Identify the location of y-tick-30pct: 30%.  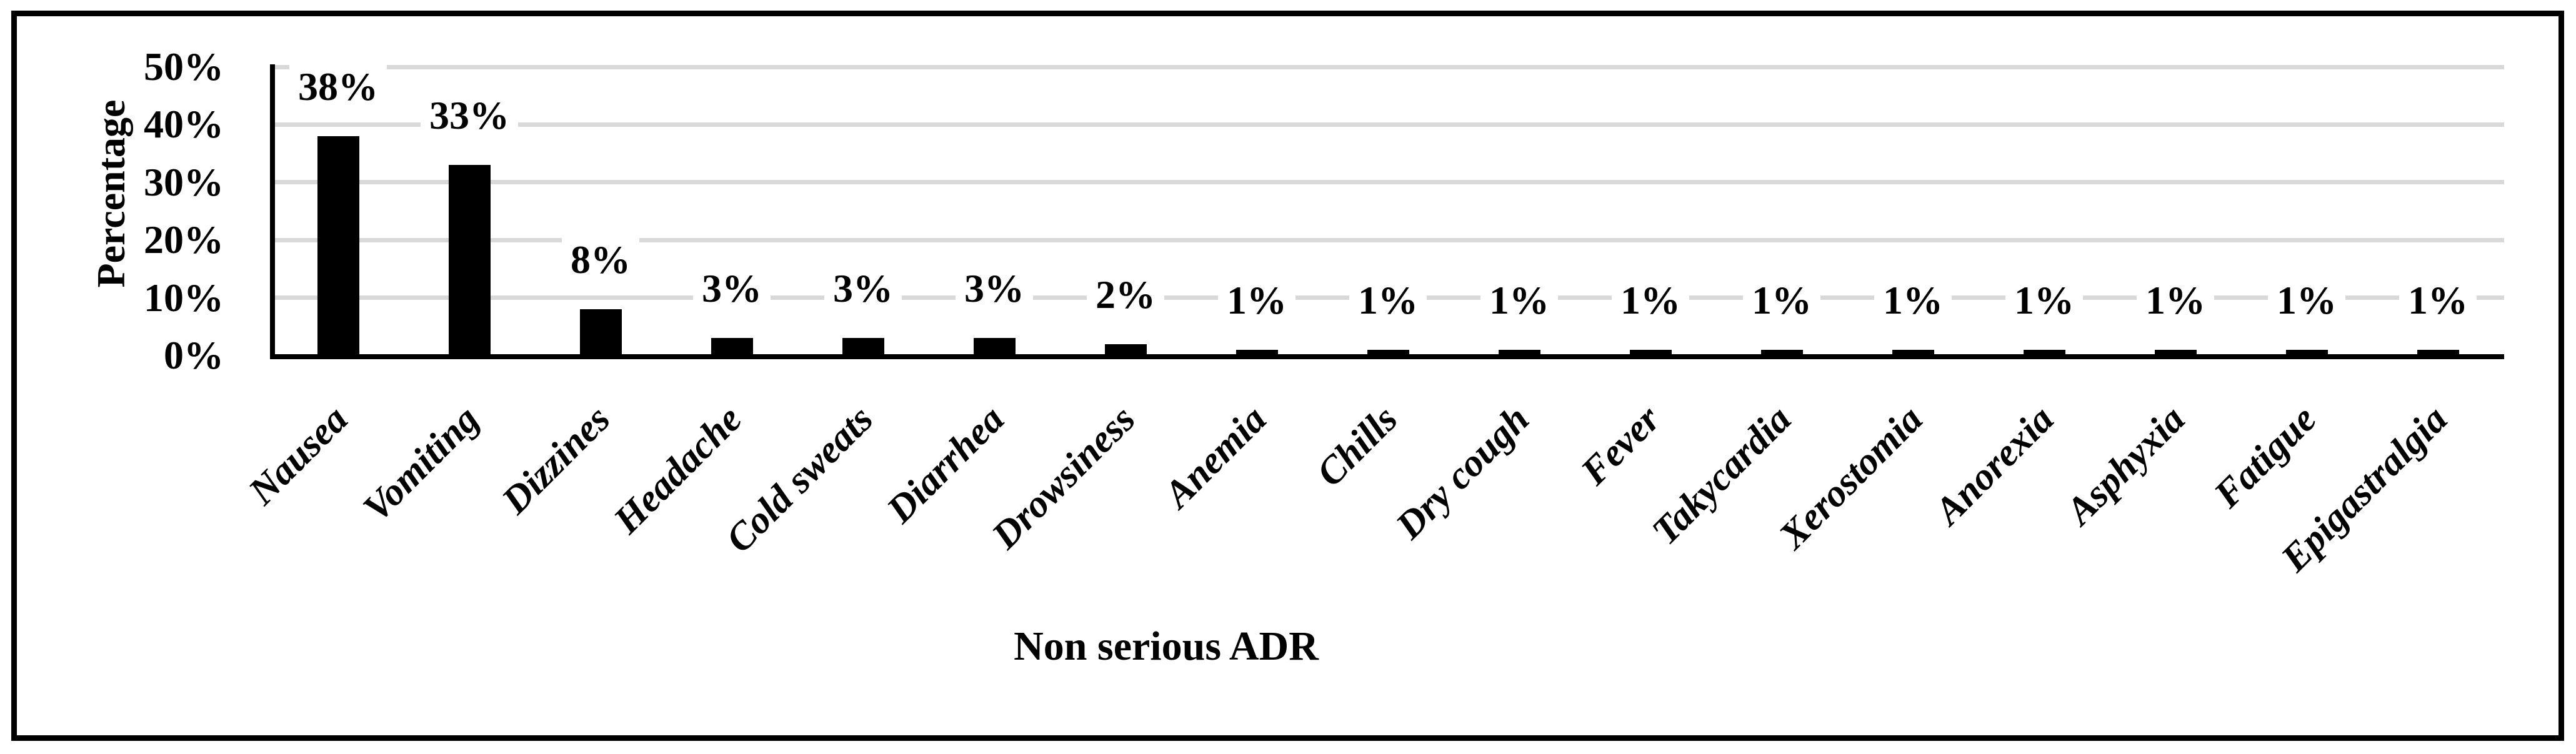
(184, 181).